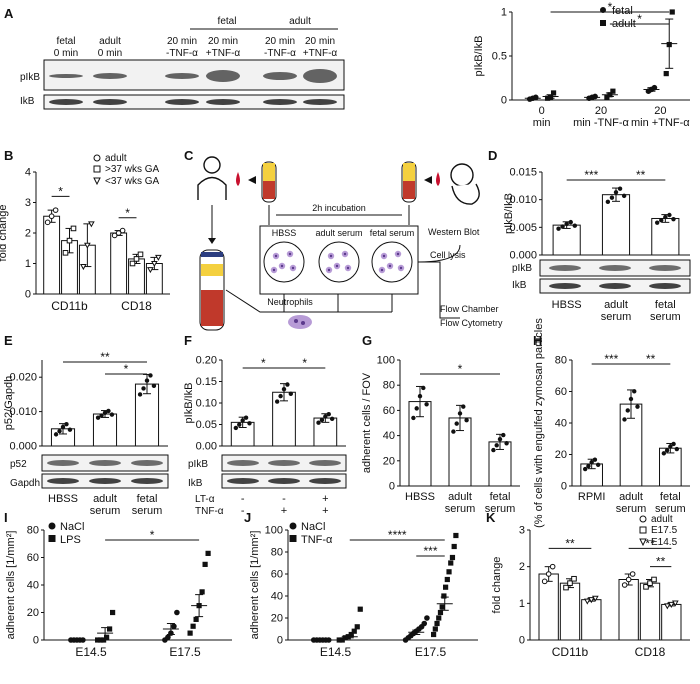 The image size is (700, 684). What do you see at coordinates (66, 41) in the screenshot?
I see `blot-lane-1-line1: fetal` at bounding box center [66, 41].